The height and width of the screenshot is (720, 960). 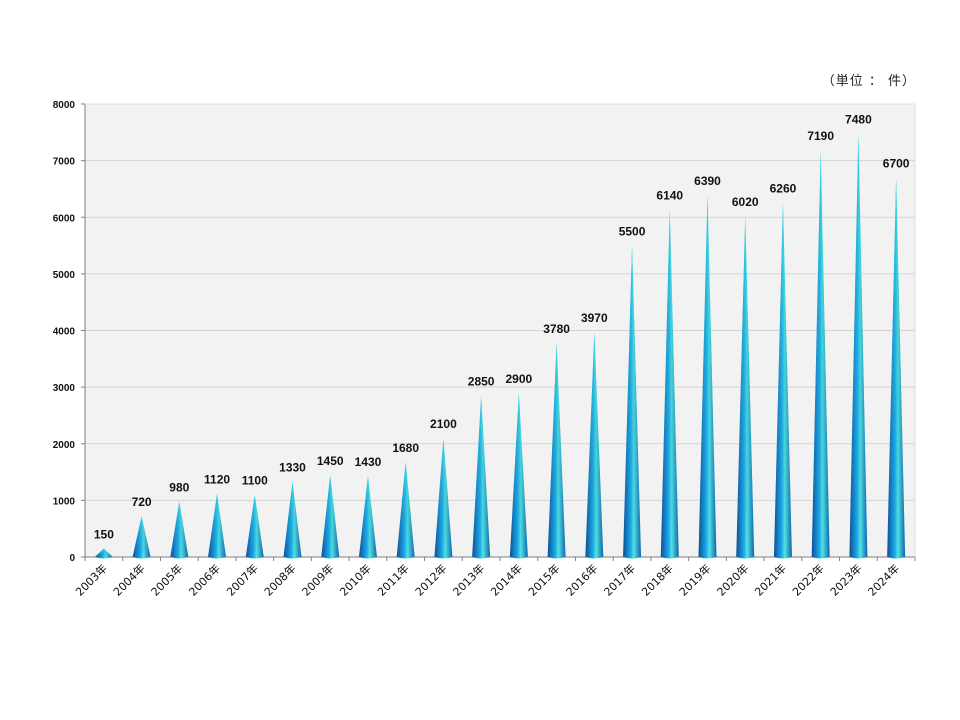 What do you see at coordinates (392, 579) in the screenshot?
I see `x-tick-label: 2011年` at bounding box center [392, 579].